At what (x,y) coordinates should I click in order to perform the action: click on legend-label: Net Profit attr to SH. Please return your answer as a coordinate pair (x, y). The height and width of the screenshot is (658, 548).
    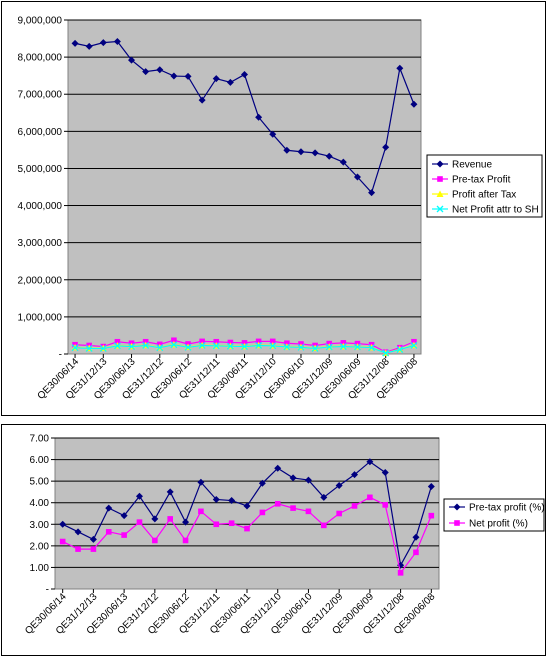
    Looking at the image, I should click on (495, 210).